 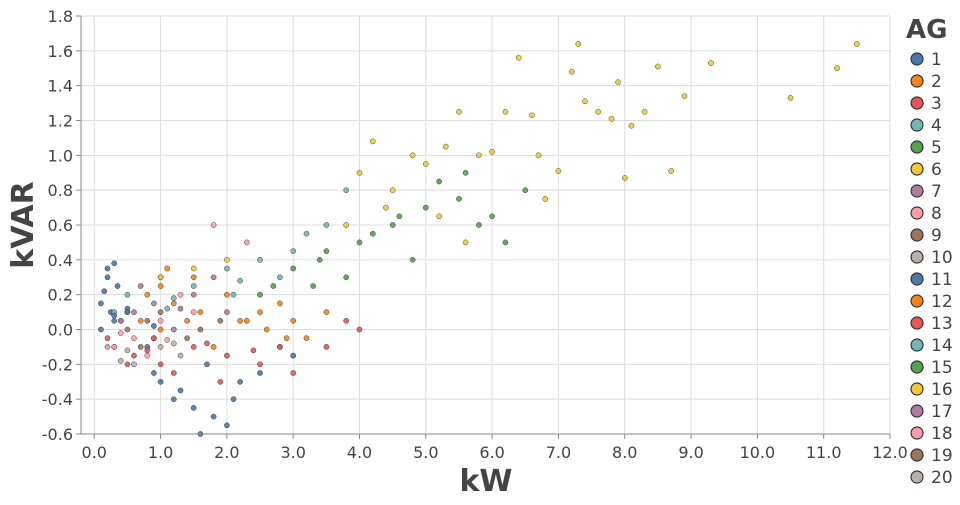 I want to click on legend-label: 6, so click(x=936, y=170).